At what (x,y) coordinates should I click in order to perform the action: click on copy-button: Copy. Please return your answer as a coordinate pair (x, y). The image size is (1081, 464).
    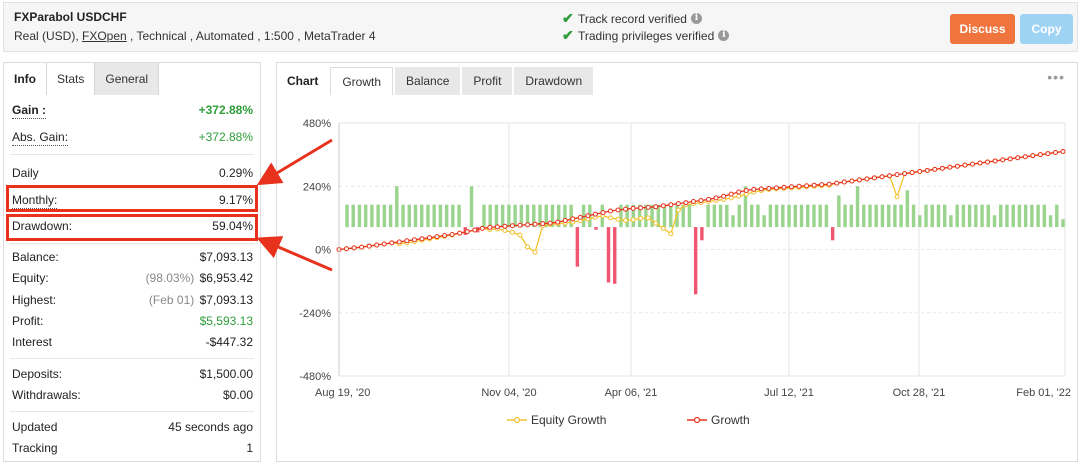
    Looking at the image, I should click on (1046, 29).